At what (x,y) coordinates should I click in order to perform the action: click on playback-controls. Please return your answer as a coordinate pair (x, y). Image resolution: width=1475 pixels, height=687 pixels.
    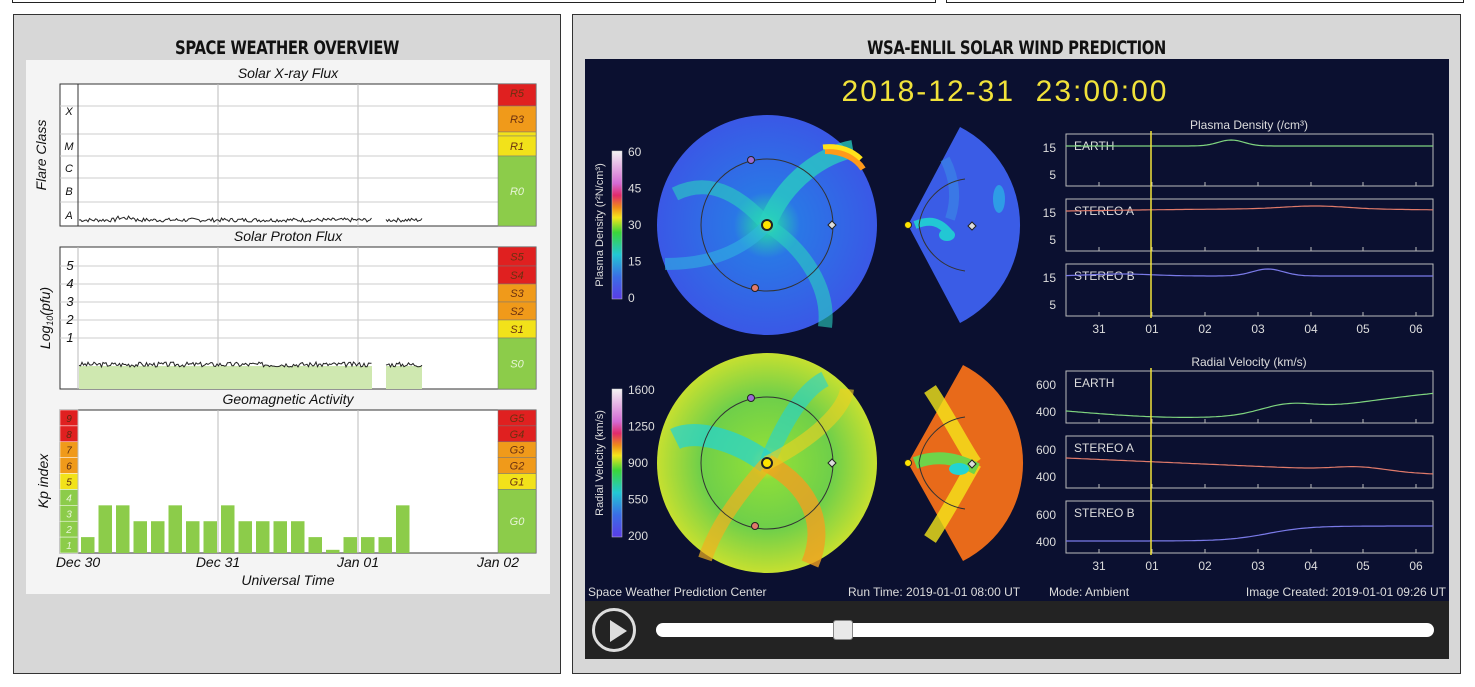
    Looking at the image, I should click on (1017, 630).